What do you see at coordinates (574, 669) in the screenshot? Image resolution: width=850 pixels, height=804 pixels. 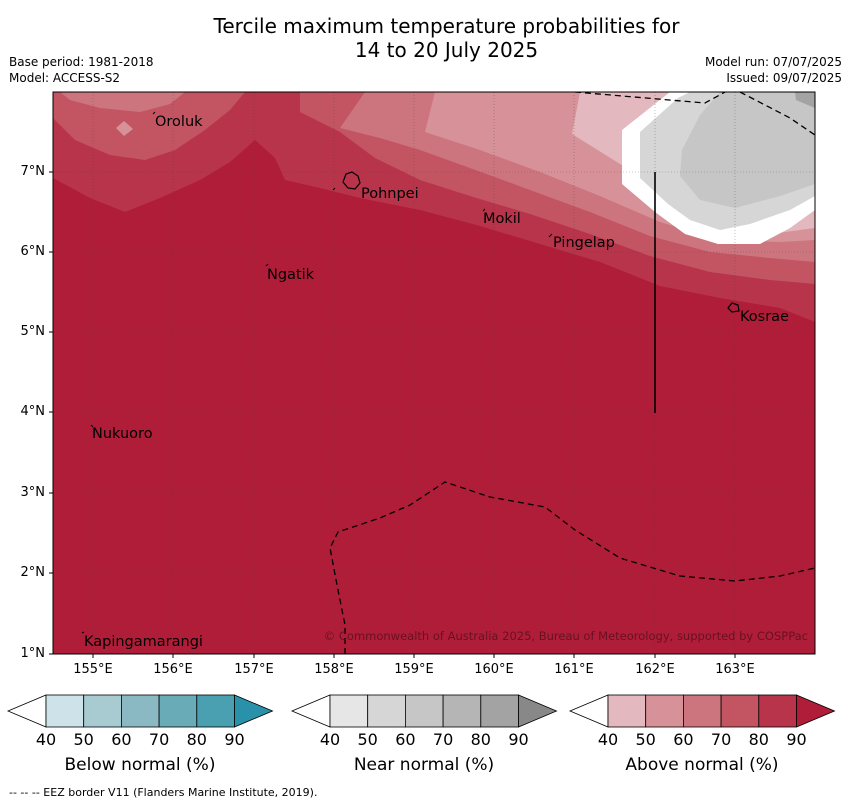 I see `x-tick-label: 161°E` at bounding box center [574, 669].